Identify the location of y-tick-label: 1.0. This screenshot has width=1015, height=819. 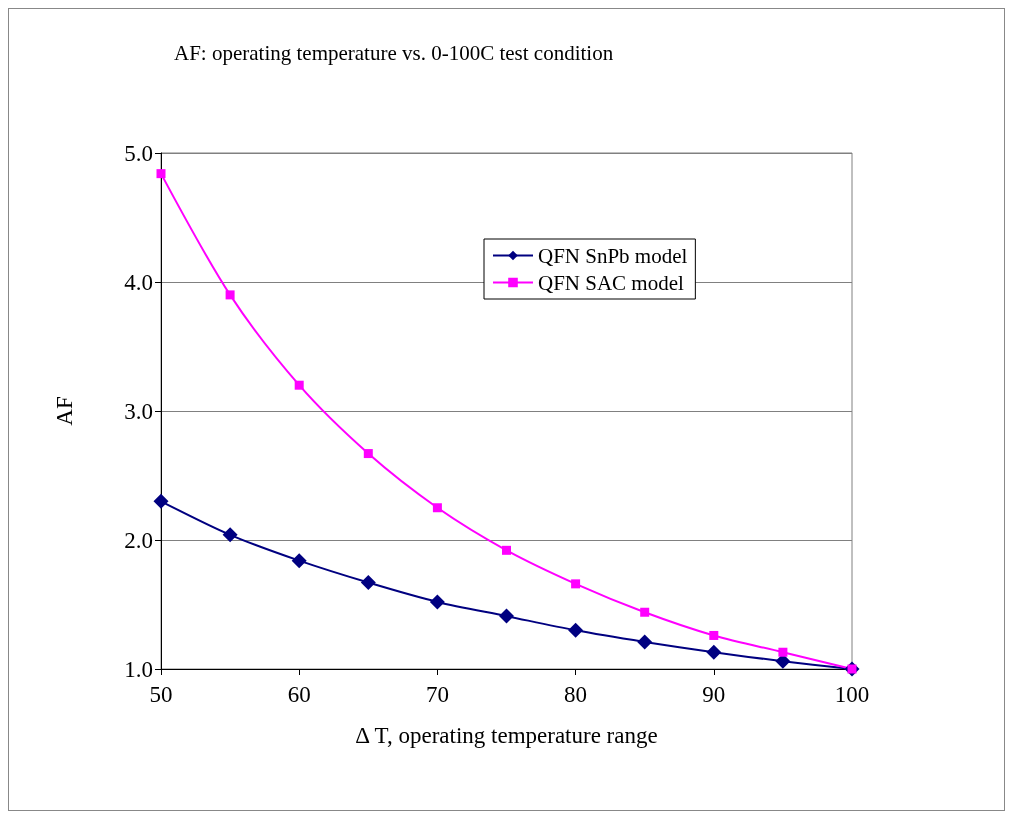
(138, 669).